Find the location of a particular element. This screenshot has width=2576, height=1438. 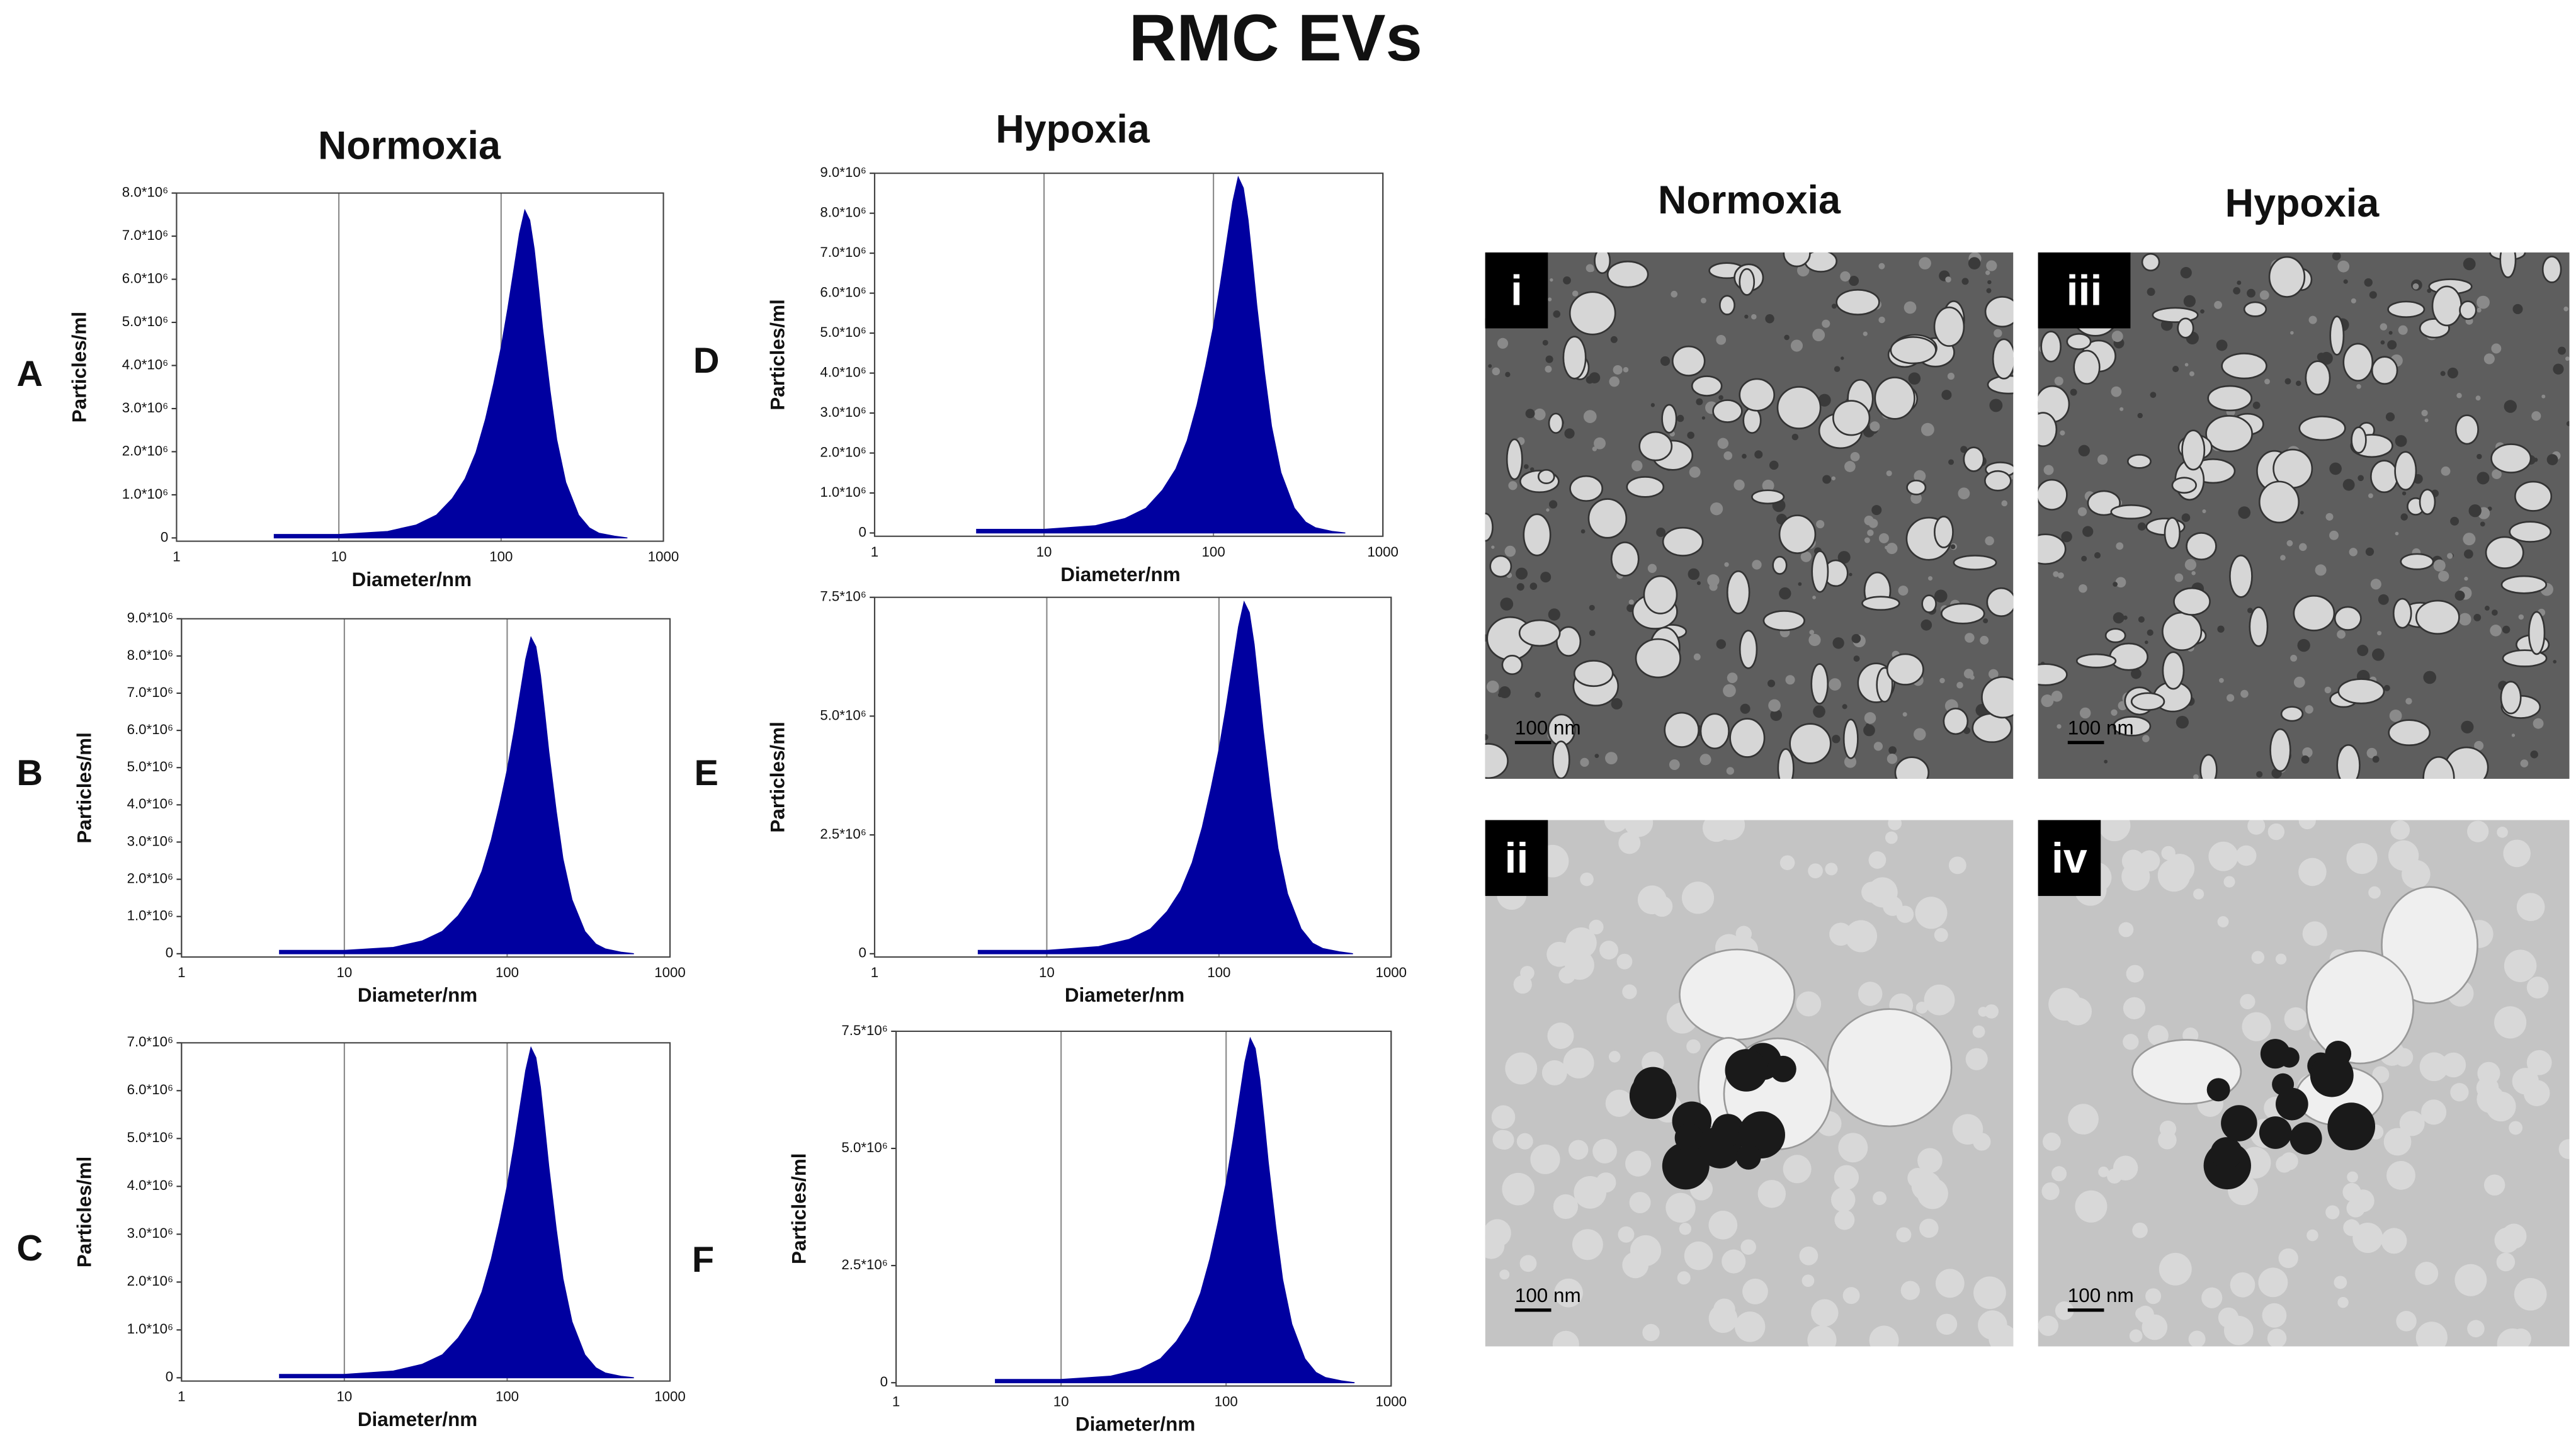

panel-label: iii is located at coordinates (2084, 291).